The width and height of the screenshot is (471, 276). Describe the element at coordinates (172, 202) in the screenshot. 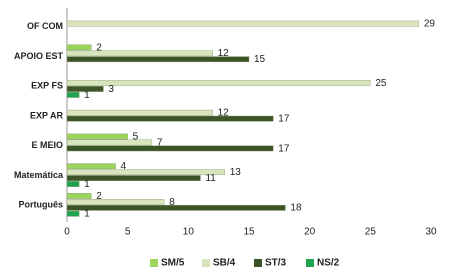

I see `data-label: 8` at that location.